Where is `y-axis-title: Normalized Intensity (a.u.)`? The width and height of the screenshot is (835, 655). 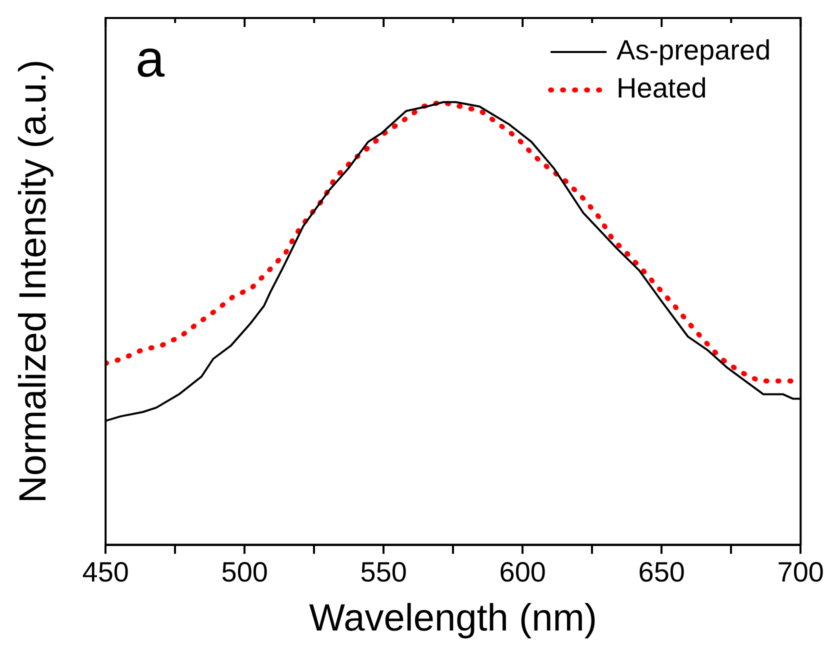 y-axis-title: Normalized Intensity (a.u.) is located at coordinates (33, 282).